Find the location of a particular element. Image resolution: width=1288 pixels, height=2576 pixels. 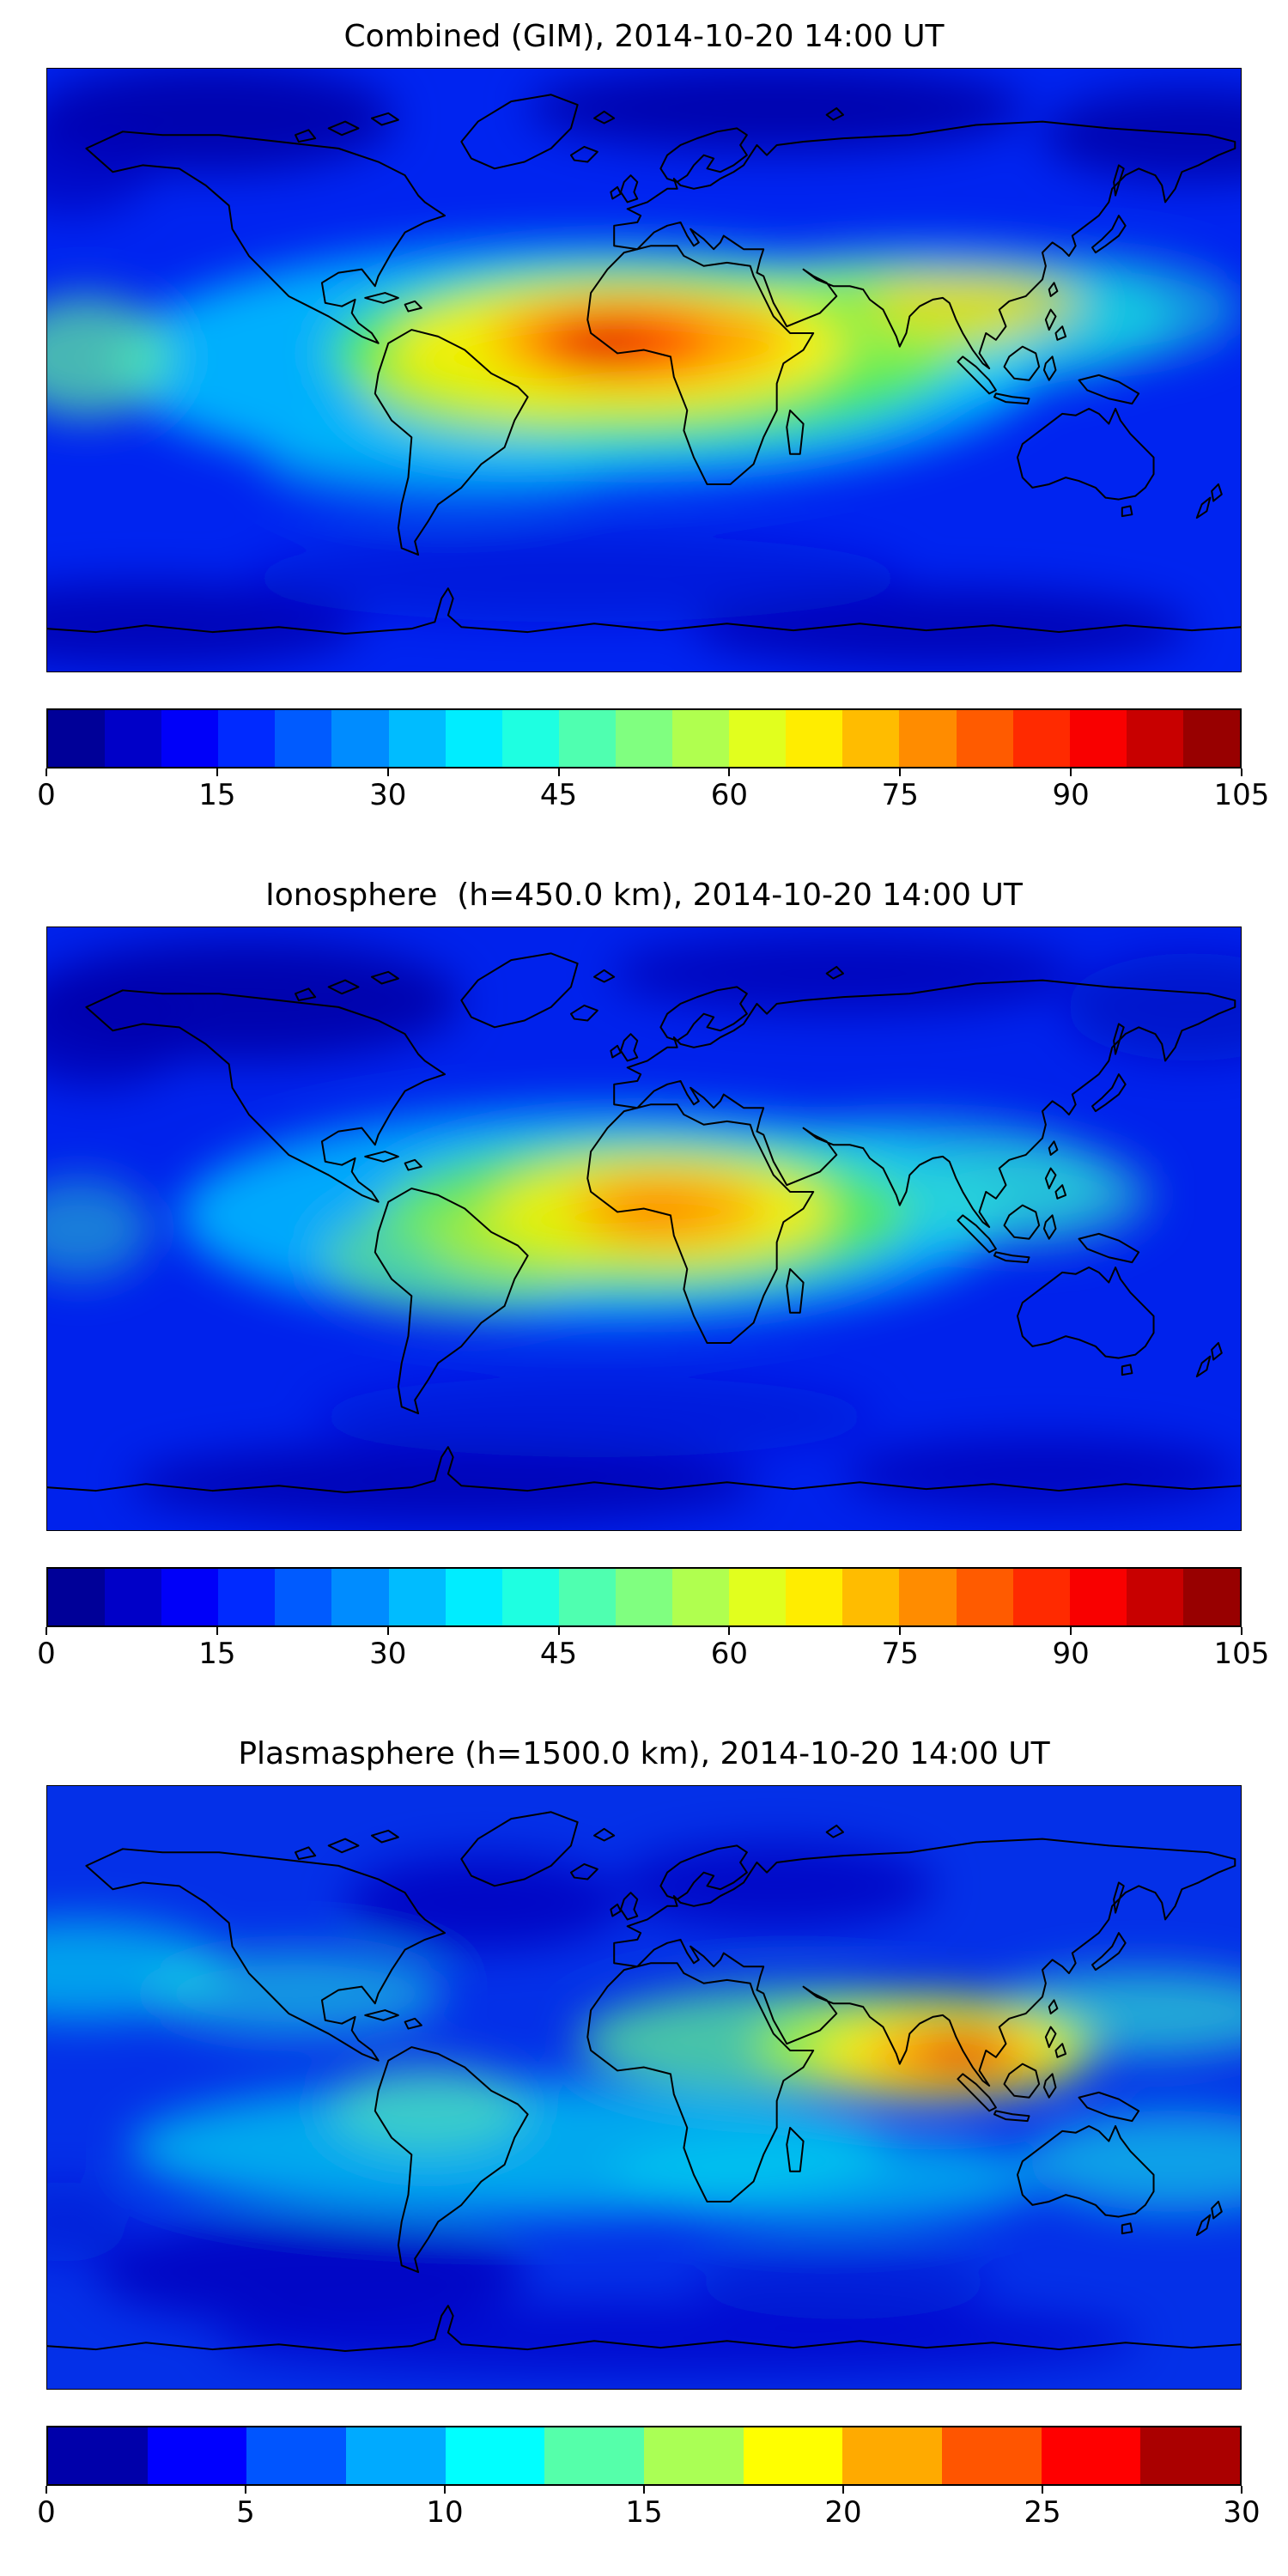

colorbar-tick-label: 5 is located at coordinates (246, 2513).